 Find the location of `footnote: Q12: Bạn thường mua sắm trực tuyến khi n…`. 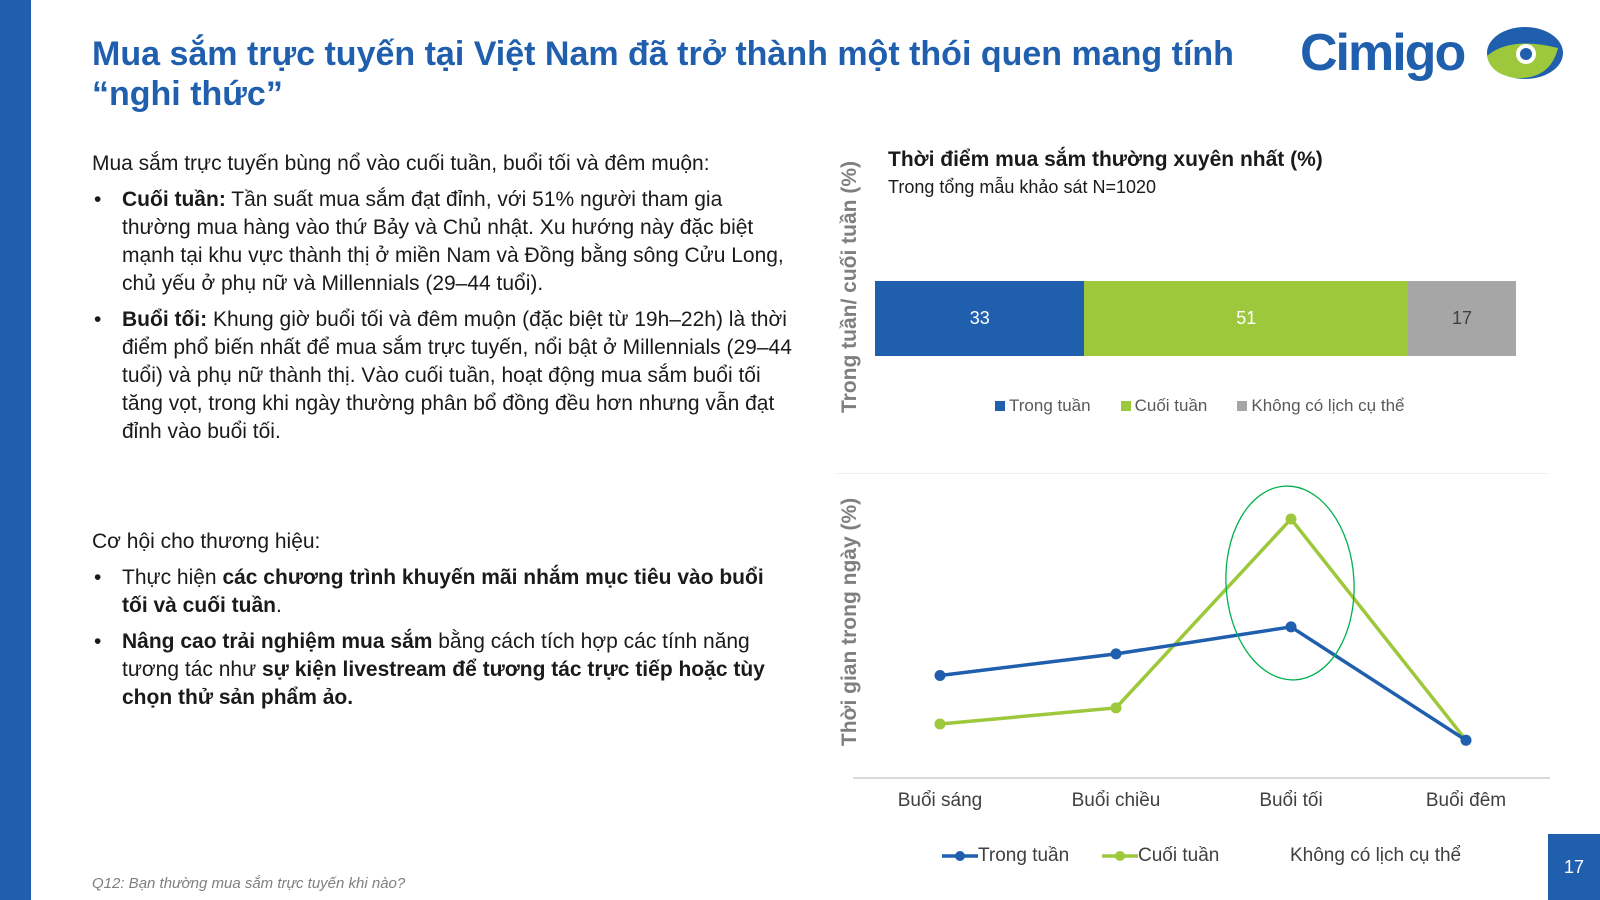

footnote: Q12: Bạn thường mua sắm trực tuyến khi n… is located at coordinates (249, 883).